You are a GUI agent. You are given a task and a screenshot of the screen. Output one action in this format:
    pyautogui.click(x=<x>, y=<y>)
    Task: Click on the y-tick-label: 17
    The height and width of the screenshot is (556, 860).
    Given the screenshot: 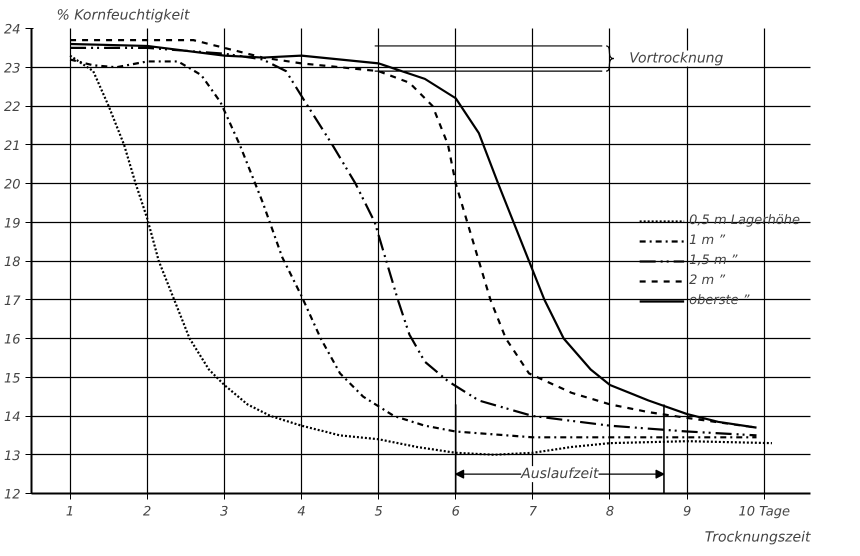 What is the action you would take?
    pyautogui.click(x=13, y=301)
    